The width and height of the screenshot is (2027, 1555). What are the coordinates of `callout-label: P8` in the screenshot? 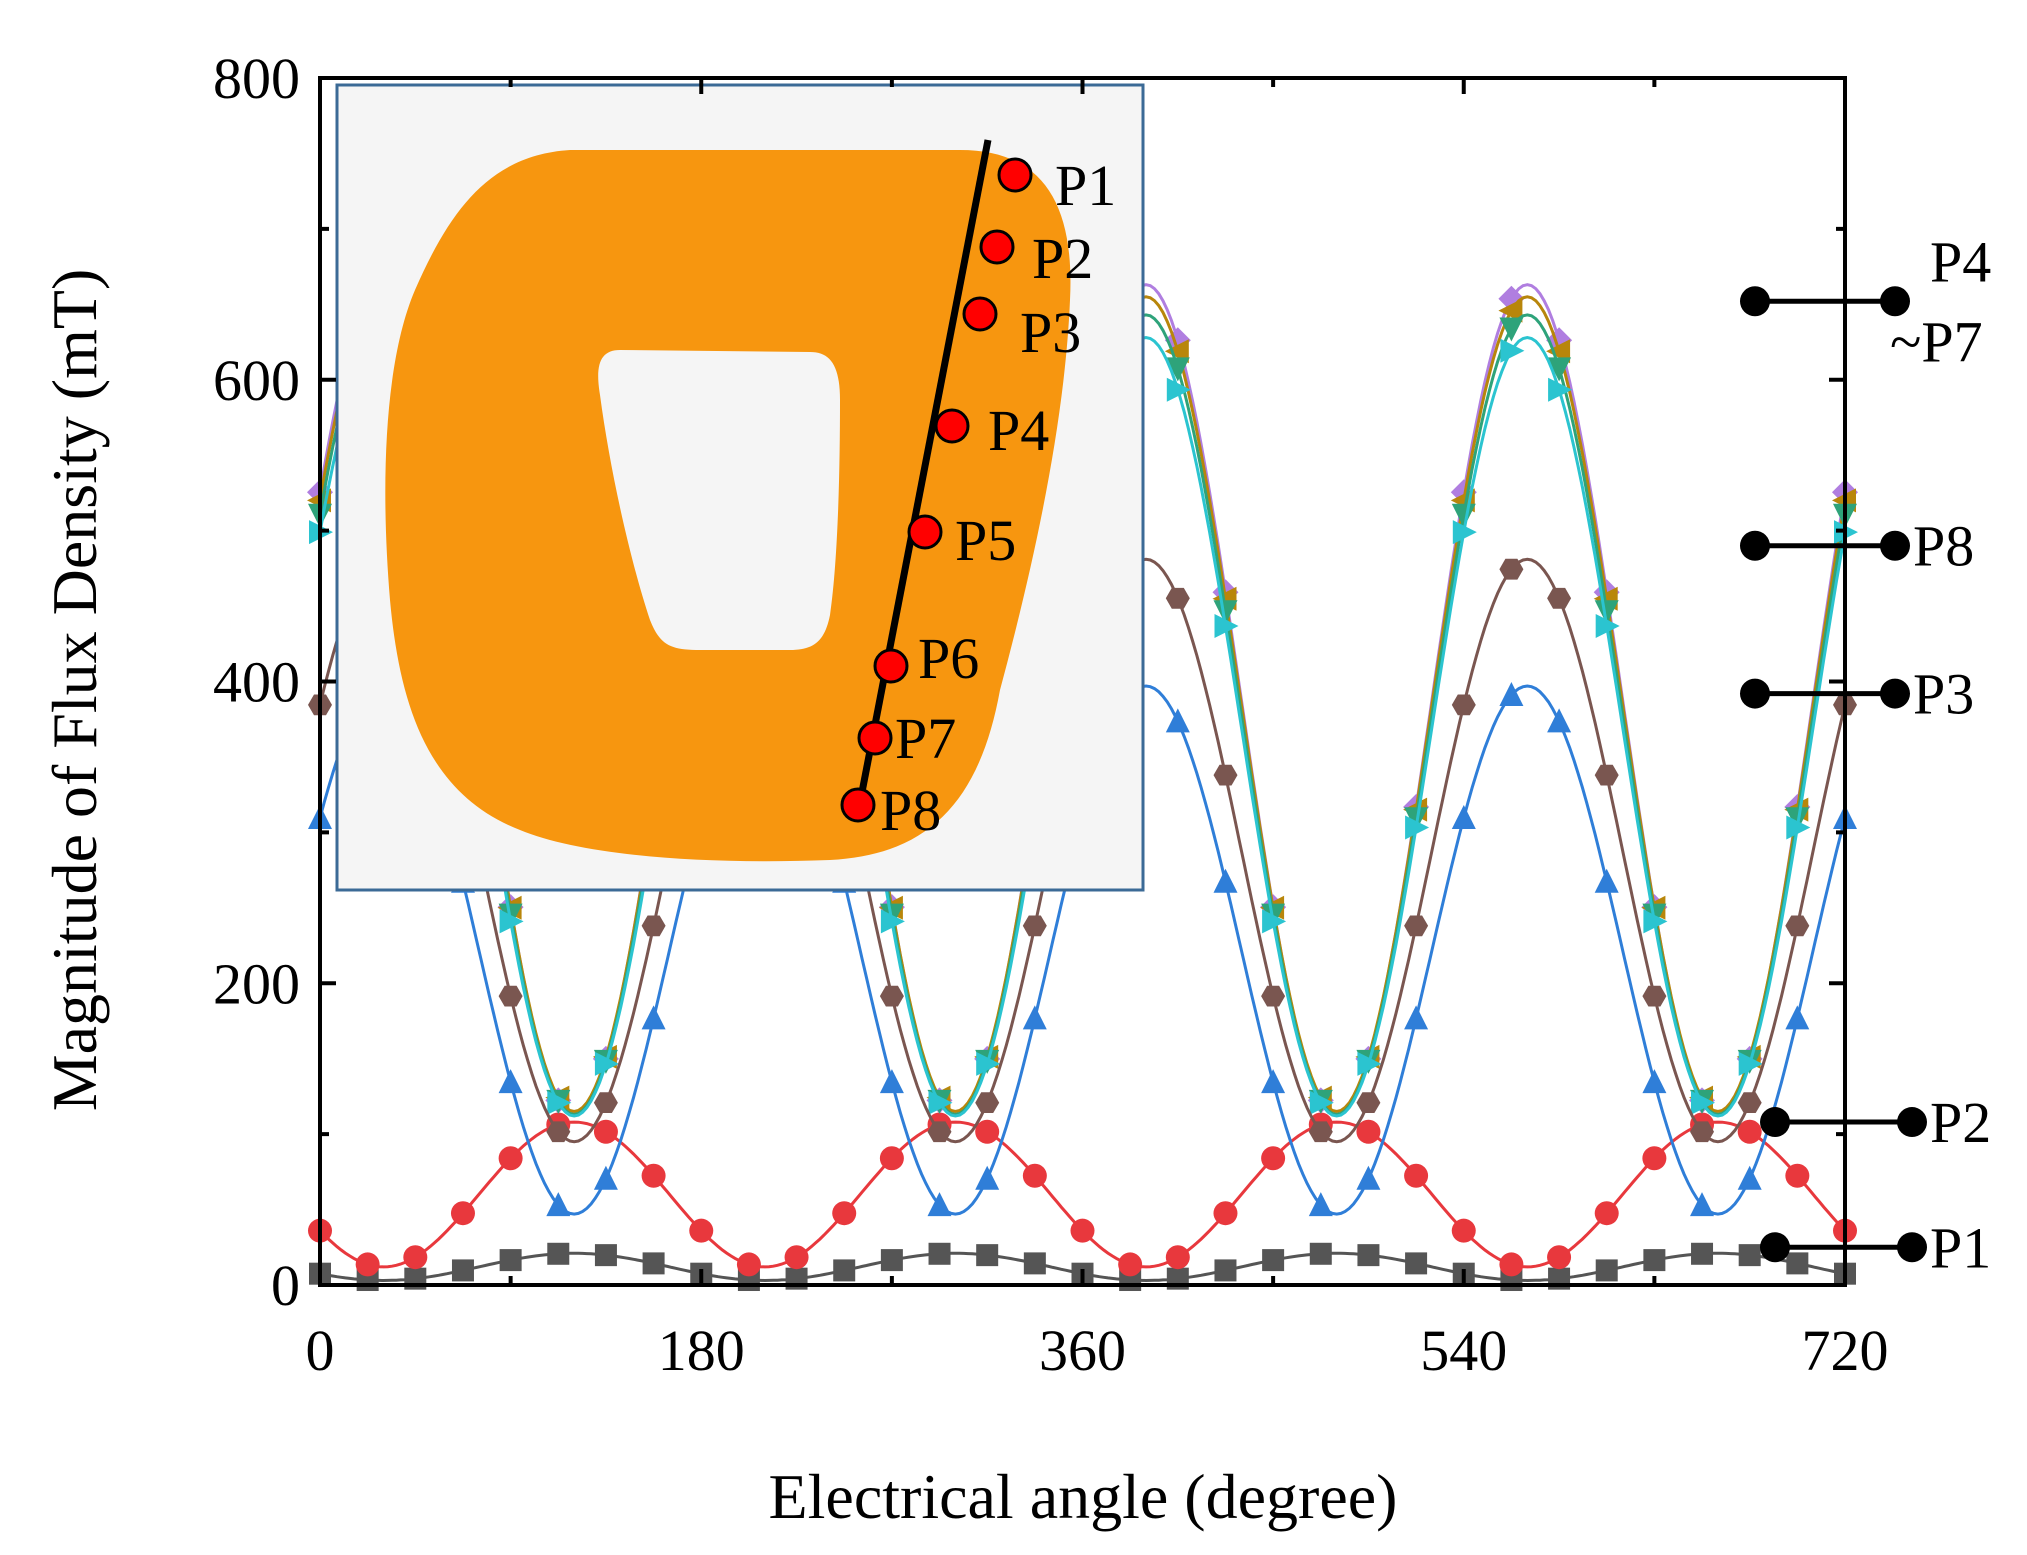 It's located at (1943, 546).